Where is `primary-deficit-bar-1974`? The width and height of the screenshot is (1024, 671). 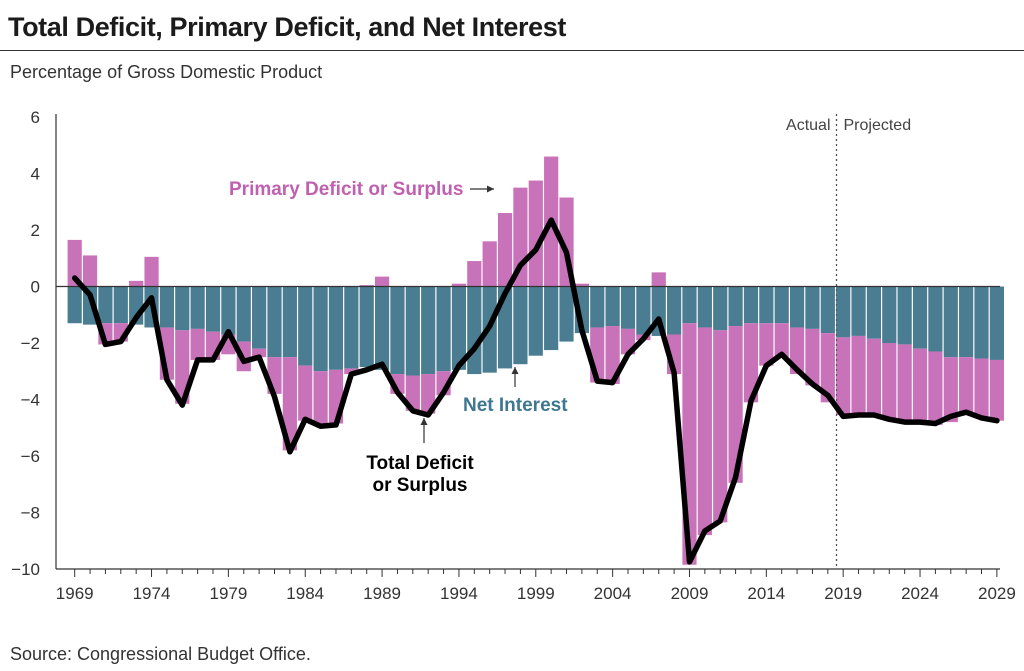
primary-deficit-bar-1974 is located at coordinates (151, 271).